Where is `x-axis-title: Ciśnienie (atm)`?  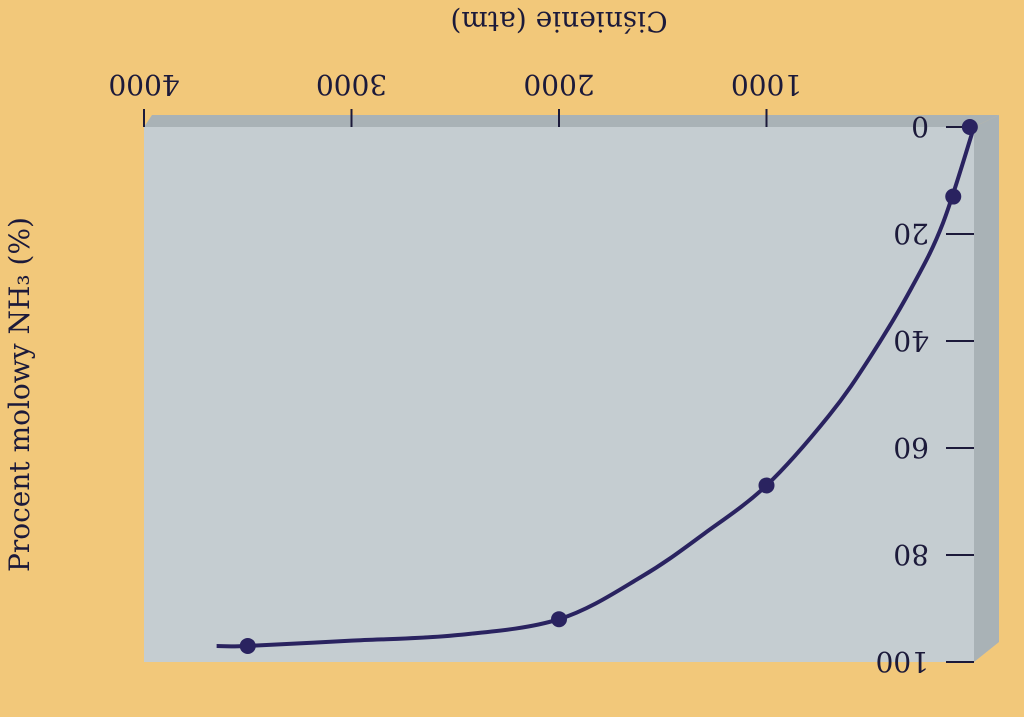
x-axis-title: Ciśnienie (atm) is located at coordinates (558, 21).